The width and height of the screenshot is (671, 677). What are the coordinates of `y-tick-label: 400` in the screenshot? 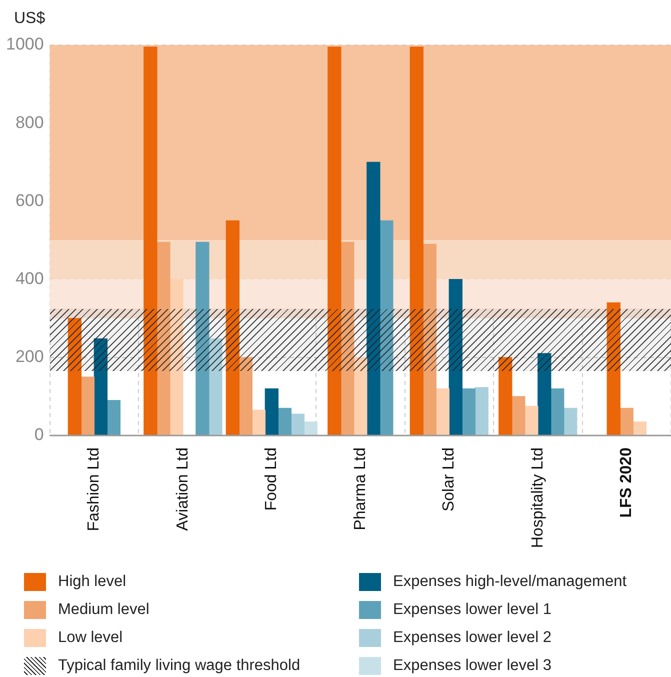 It's located at (29, 278).